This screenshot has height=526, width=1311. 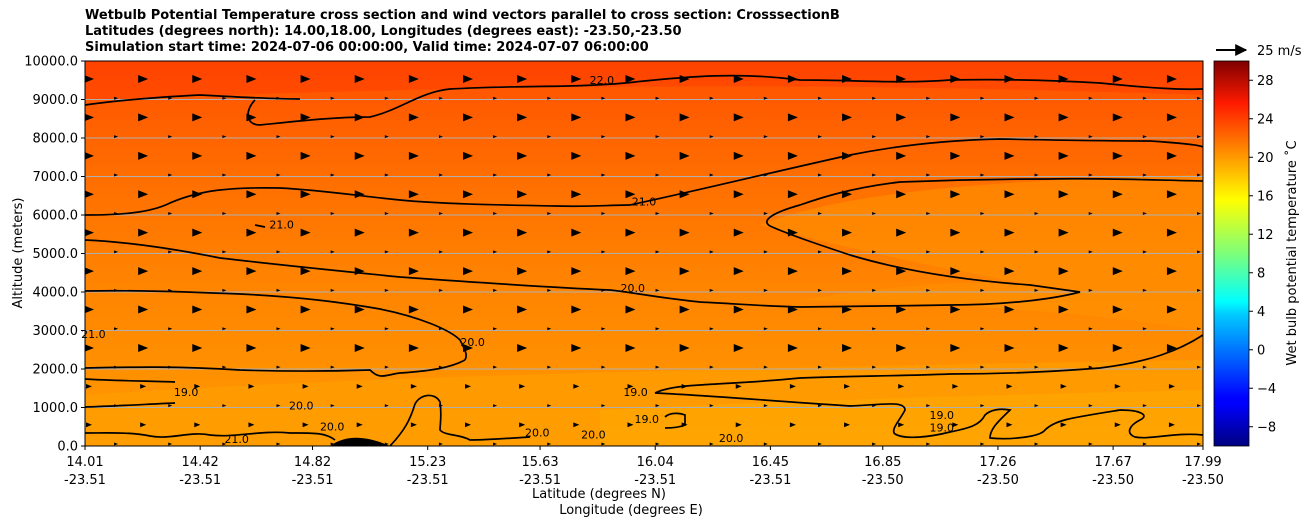 What do you see at coordinates (67, 447) in the screenshot?
I see `y-tick-label: 0.0` at bounding box center [67, 447].